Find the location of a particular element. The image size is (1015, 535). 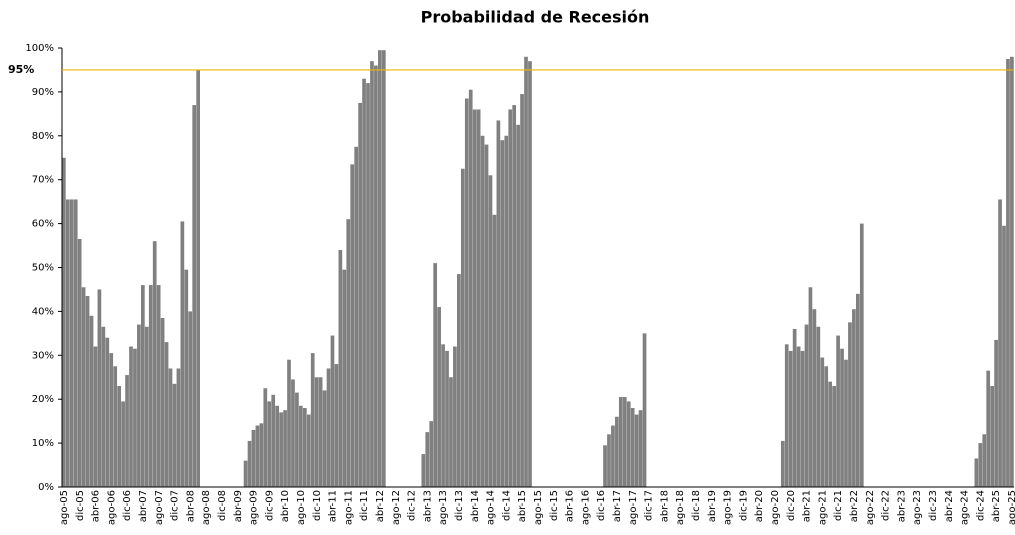

x-tick-label: abr-19 is located at coordinates (712, 506).